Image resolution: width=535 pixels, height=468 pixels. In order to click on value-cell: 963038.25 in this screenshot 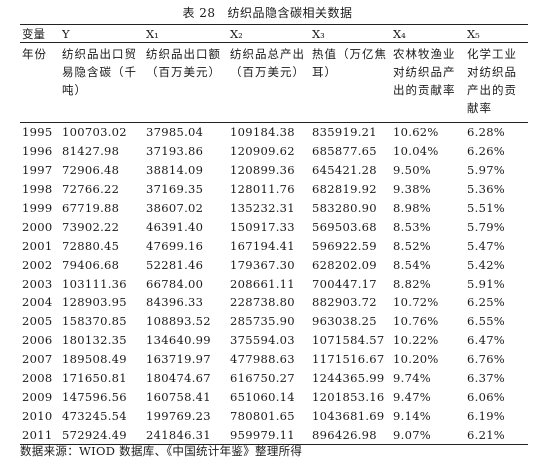, I will do `click(344, 321)`.